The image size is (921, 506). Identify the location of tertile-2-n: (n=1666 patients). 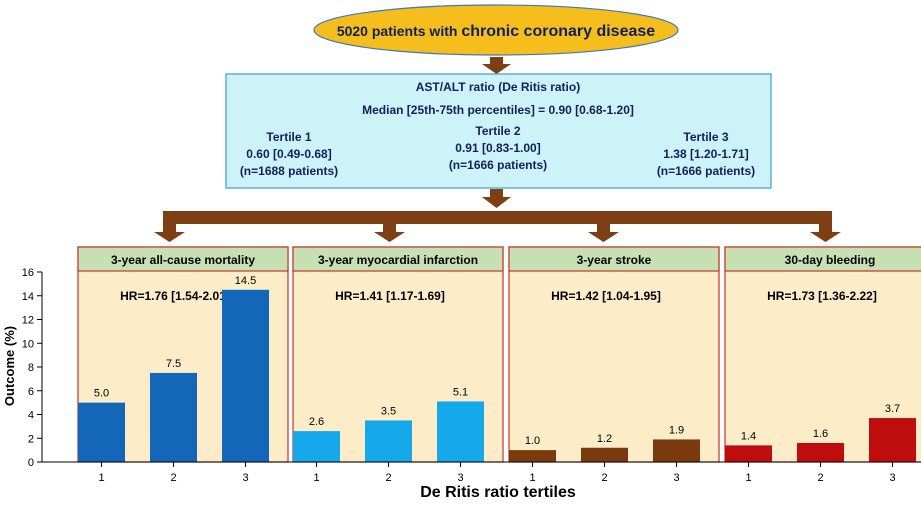
(498, 165).